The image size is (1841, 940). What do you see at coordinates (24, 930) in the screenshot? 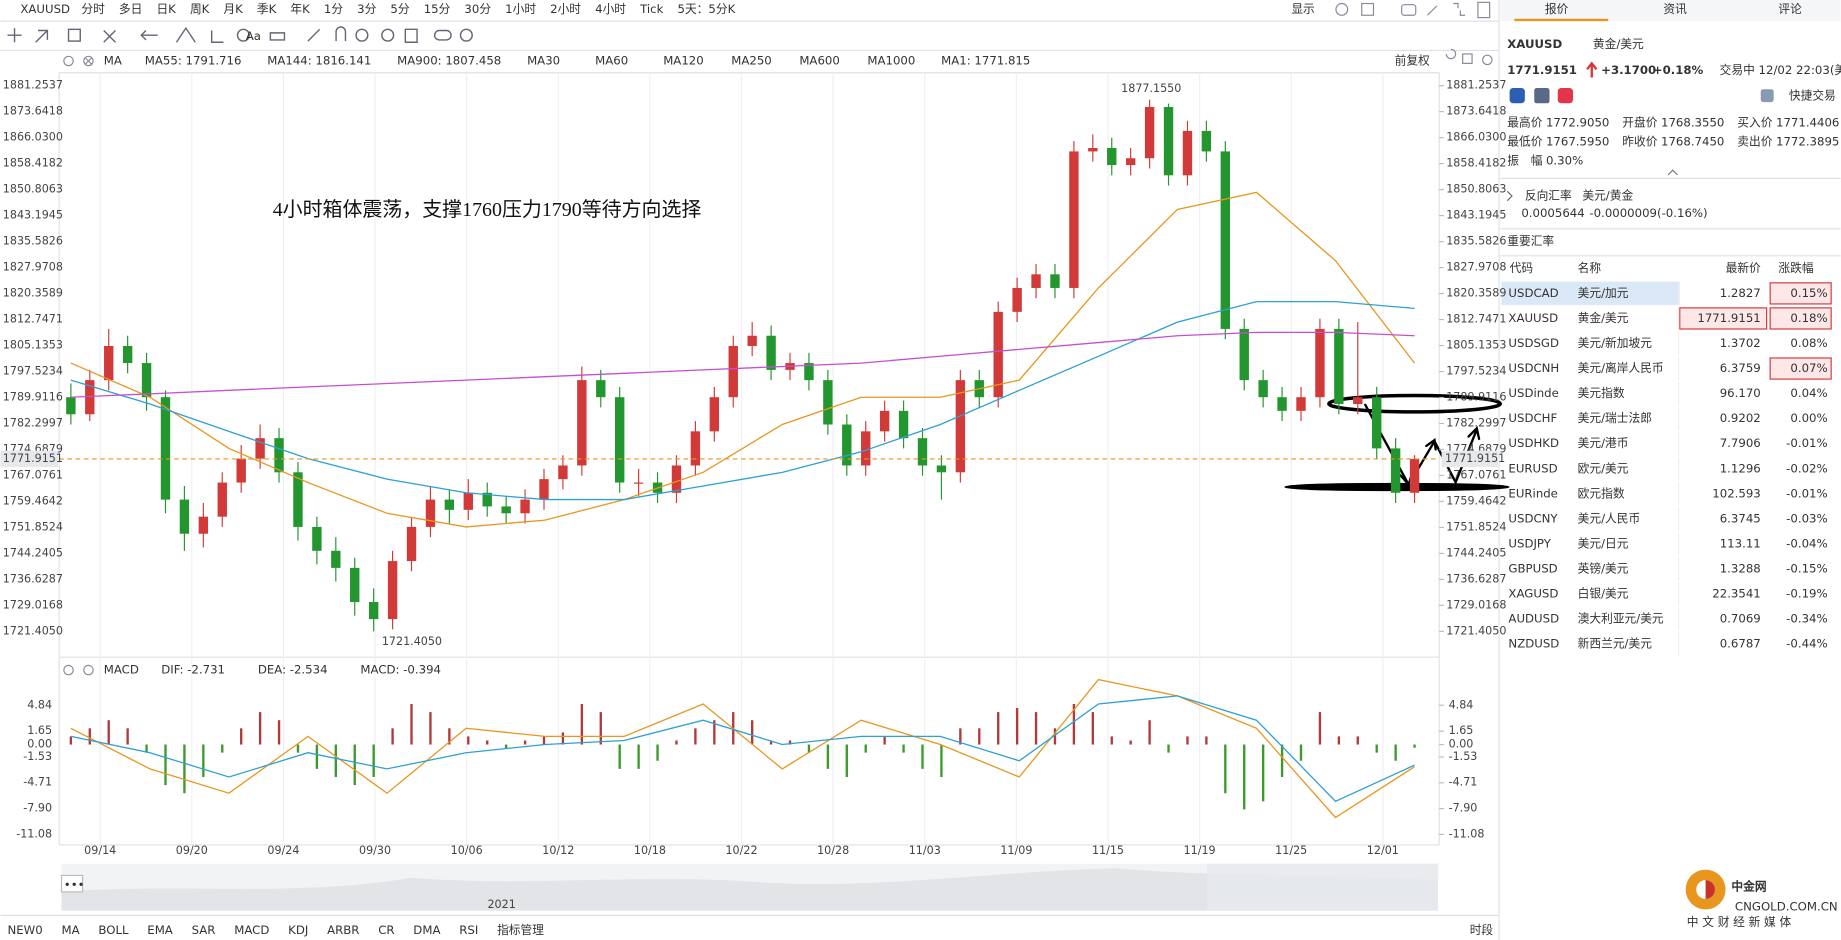
I see `indicator-tab: NEW0` at bounding box center [24, 930].